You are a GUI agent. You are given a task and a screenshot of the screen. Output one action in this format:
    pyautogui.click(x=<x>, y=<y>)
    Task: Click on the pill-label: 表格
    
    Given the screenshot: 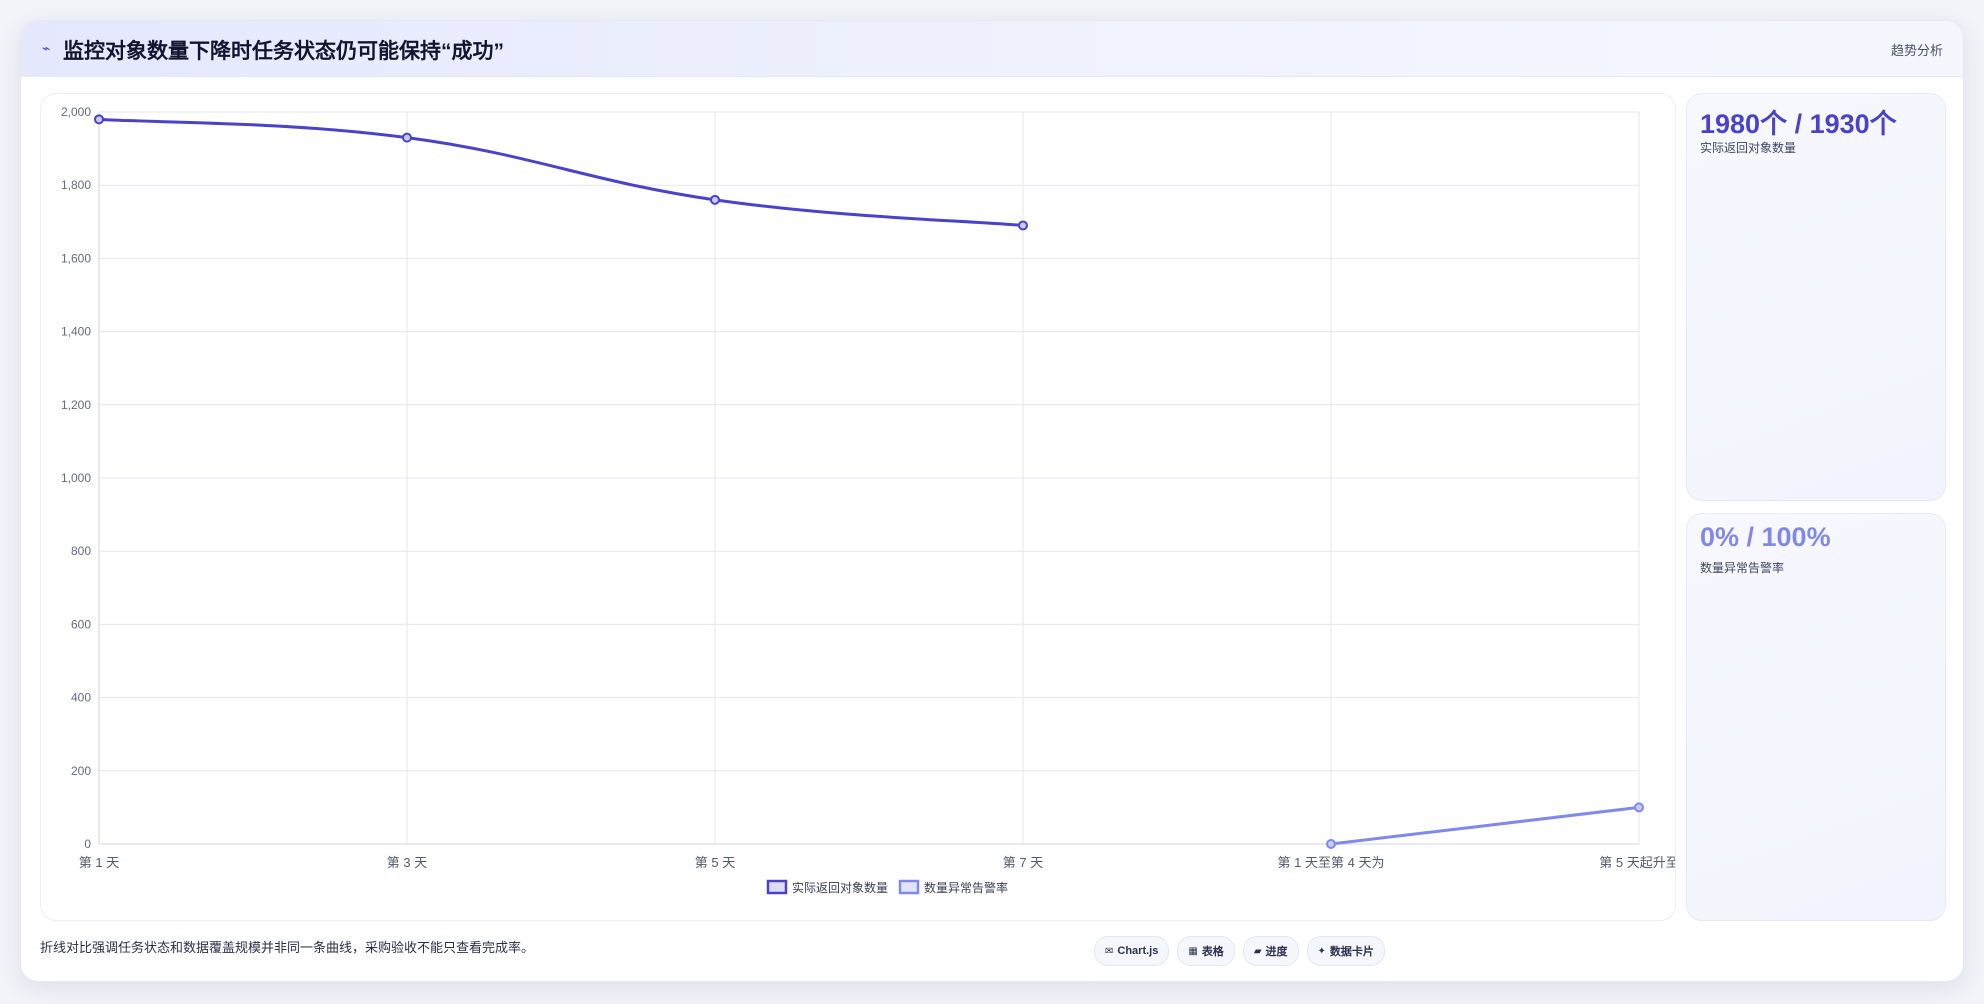 What is the action you would take?
    pyautogui.click(x=1212, y=952)
    